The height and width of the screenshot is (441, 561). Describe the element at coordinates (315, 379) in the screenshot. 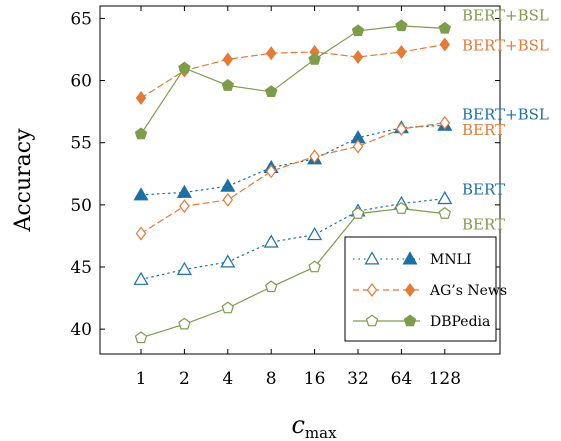

I see `x-tick-label: 16` at that location.